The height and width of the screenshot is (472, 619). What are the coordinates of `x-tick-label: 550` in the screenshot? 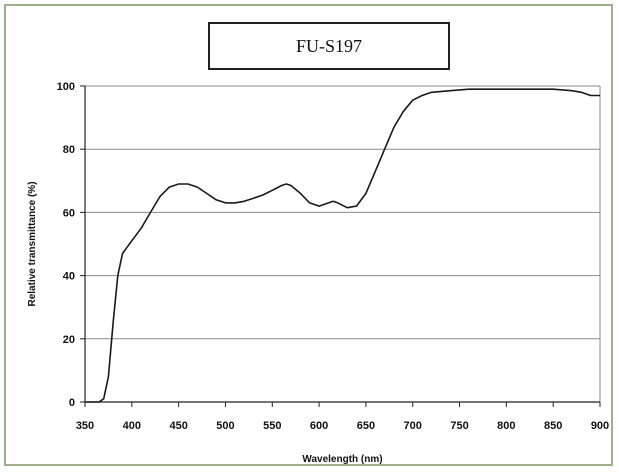 It's located at (272, 426).